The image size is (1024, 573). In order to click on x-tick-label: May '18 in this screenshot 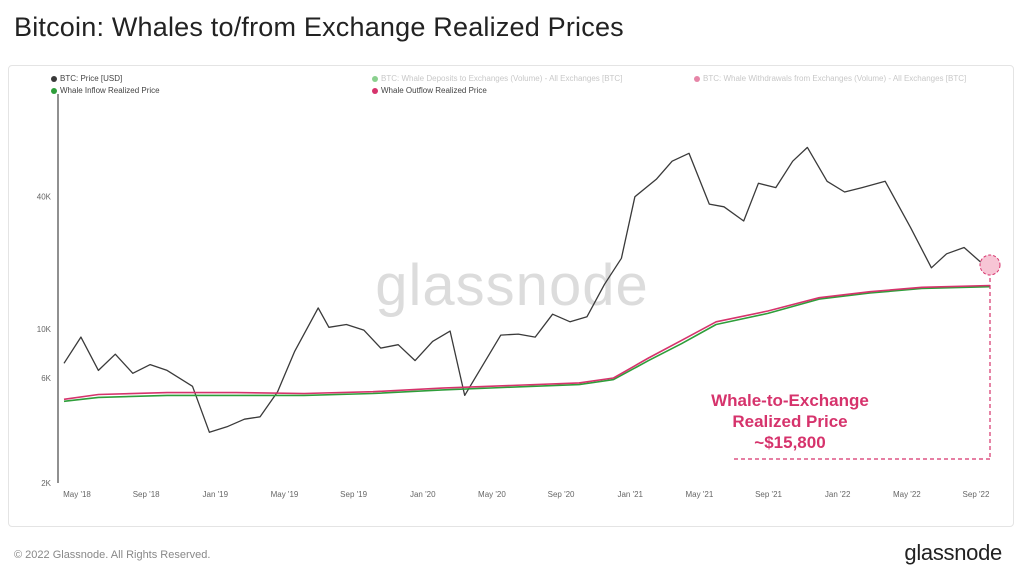, I will do `click(77, 494)`.